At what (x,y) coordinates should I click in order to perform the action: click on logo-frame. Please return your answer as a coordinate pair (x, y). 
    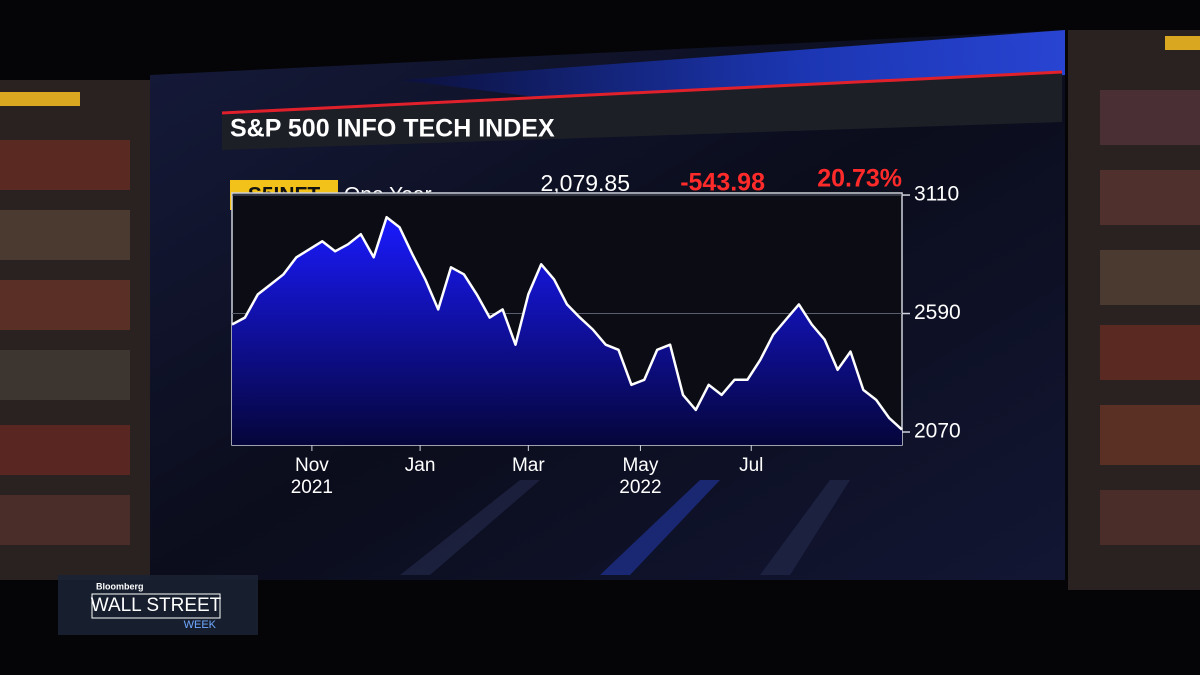
    Looking at the image, I should click on (156, 606).